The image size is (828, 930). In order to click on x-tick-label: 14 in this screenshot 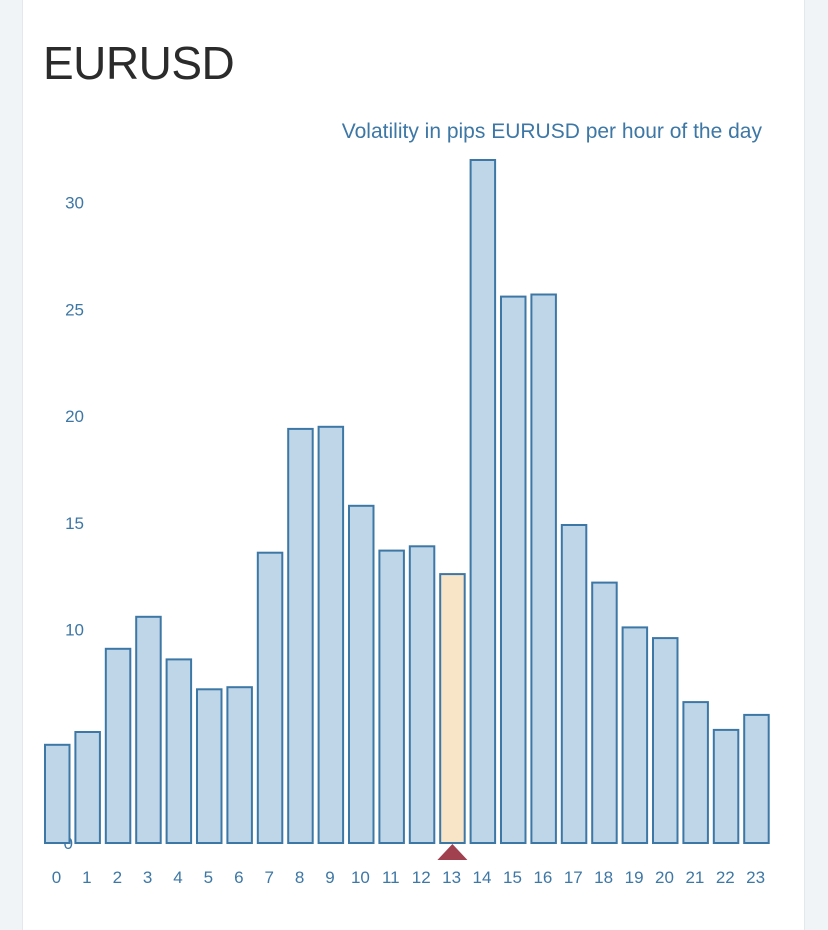, I will do `click(482, 877)`.